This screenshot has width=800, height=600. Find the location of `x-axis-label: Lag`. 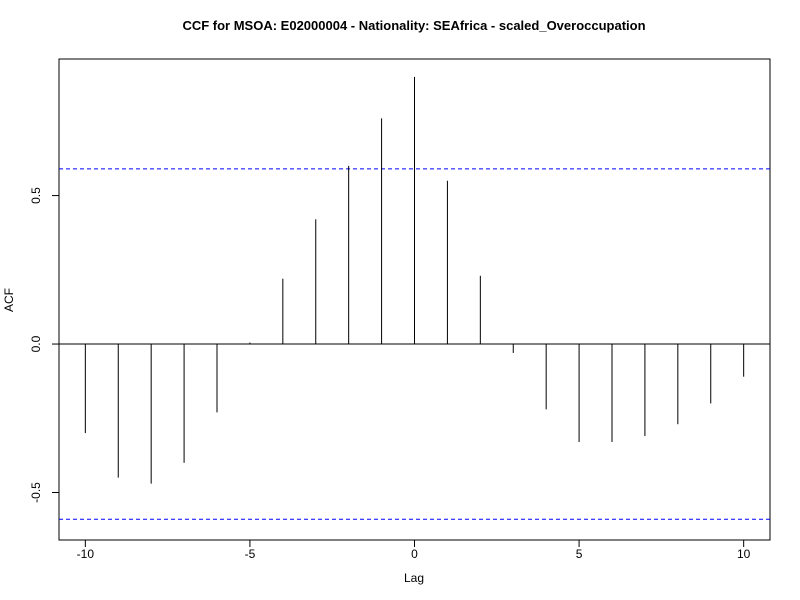

x-axis-label: Lag is located at coordinates (414, 578).